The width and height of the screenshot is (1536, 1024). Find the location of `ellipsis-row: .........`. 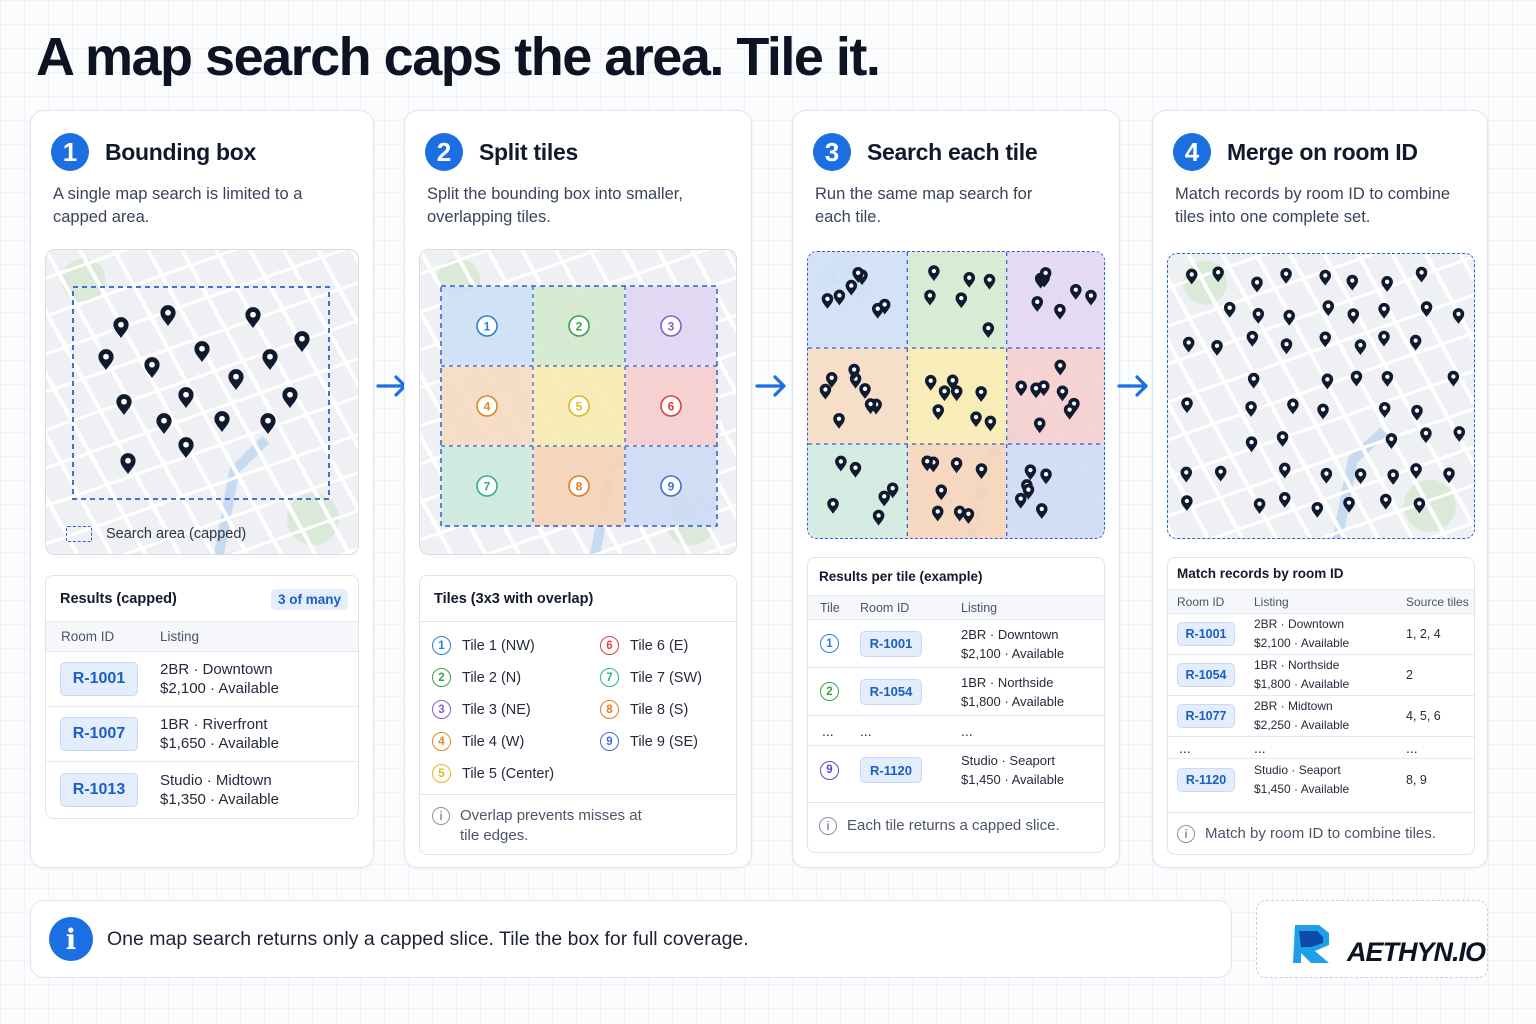

ellipsis-row: ......... is located at coordinates (1321, 748).